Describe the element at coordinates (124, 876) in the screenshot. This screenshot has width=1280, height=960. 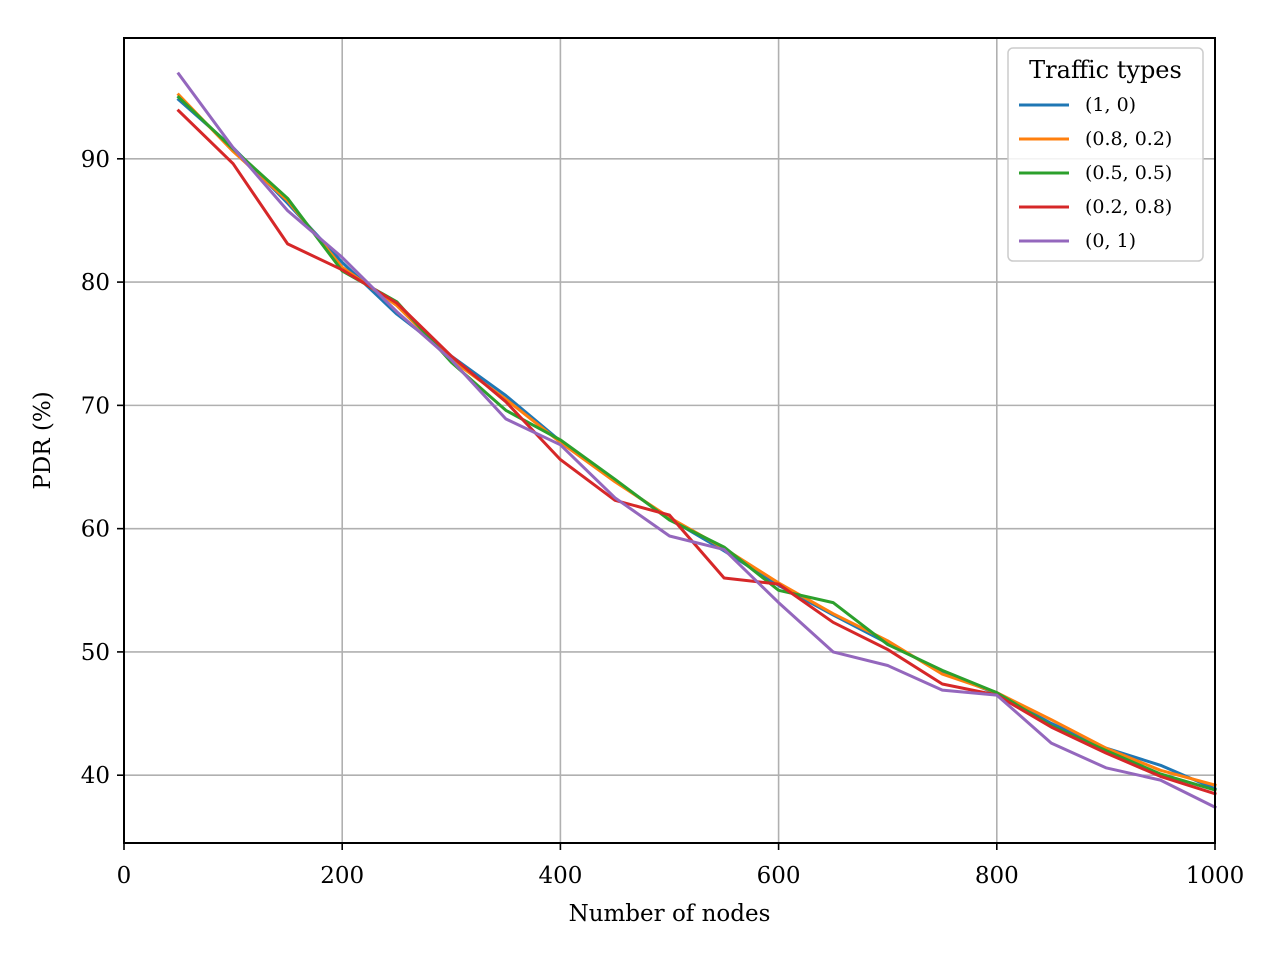
I see `x-tick-label: 0` at that location.